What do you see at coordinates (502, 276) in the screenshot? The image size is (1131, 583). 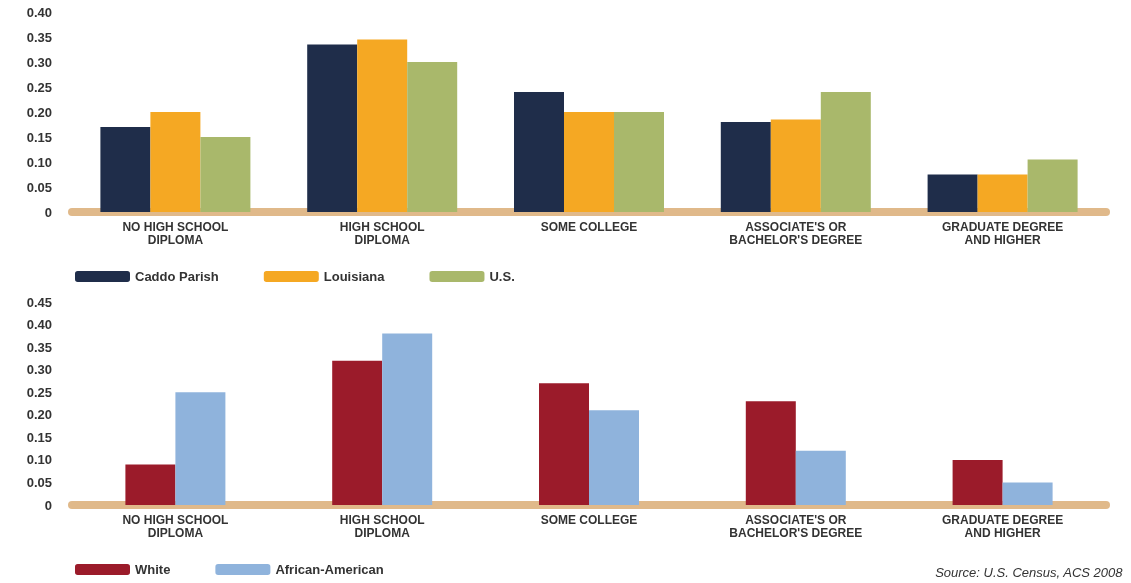 I see `legend-label: U.S.` at bounding box center [502, 276].